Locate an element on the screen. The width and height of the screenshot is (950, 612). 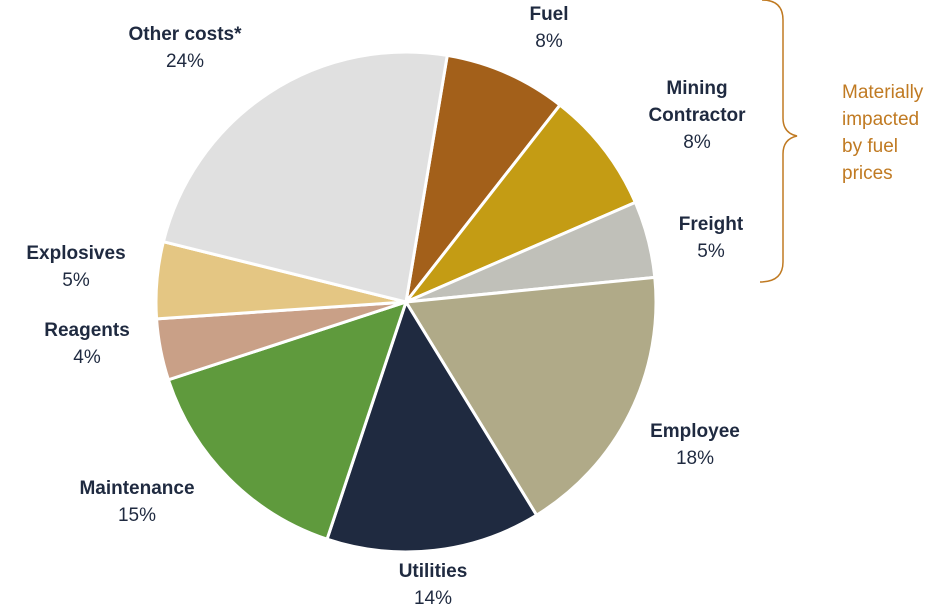
slice-label: Utilities is located at coordinates (433, 571).